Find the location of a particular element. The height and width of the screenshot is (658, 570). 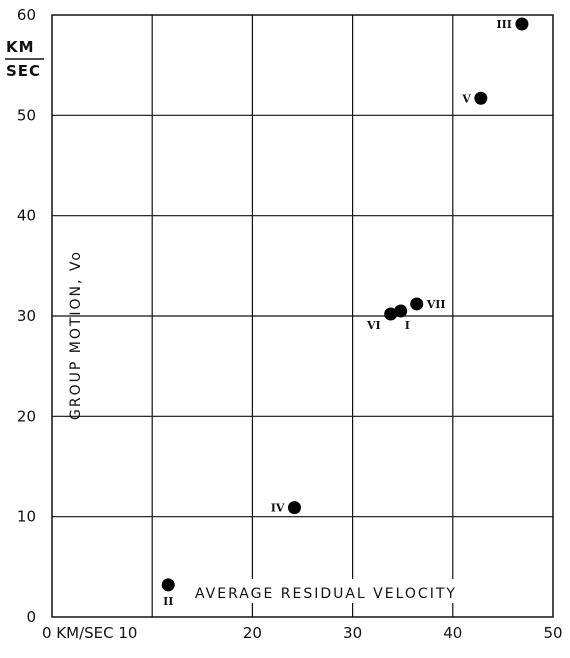

data-point-label: III is located at coordinates (504, 24).